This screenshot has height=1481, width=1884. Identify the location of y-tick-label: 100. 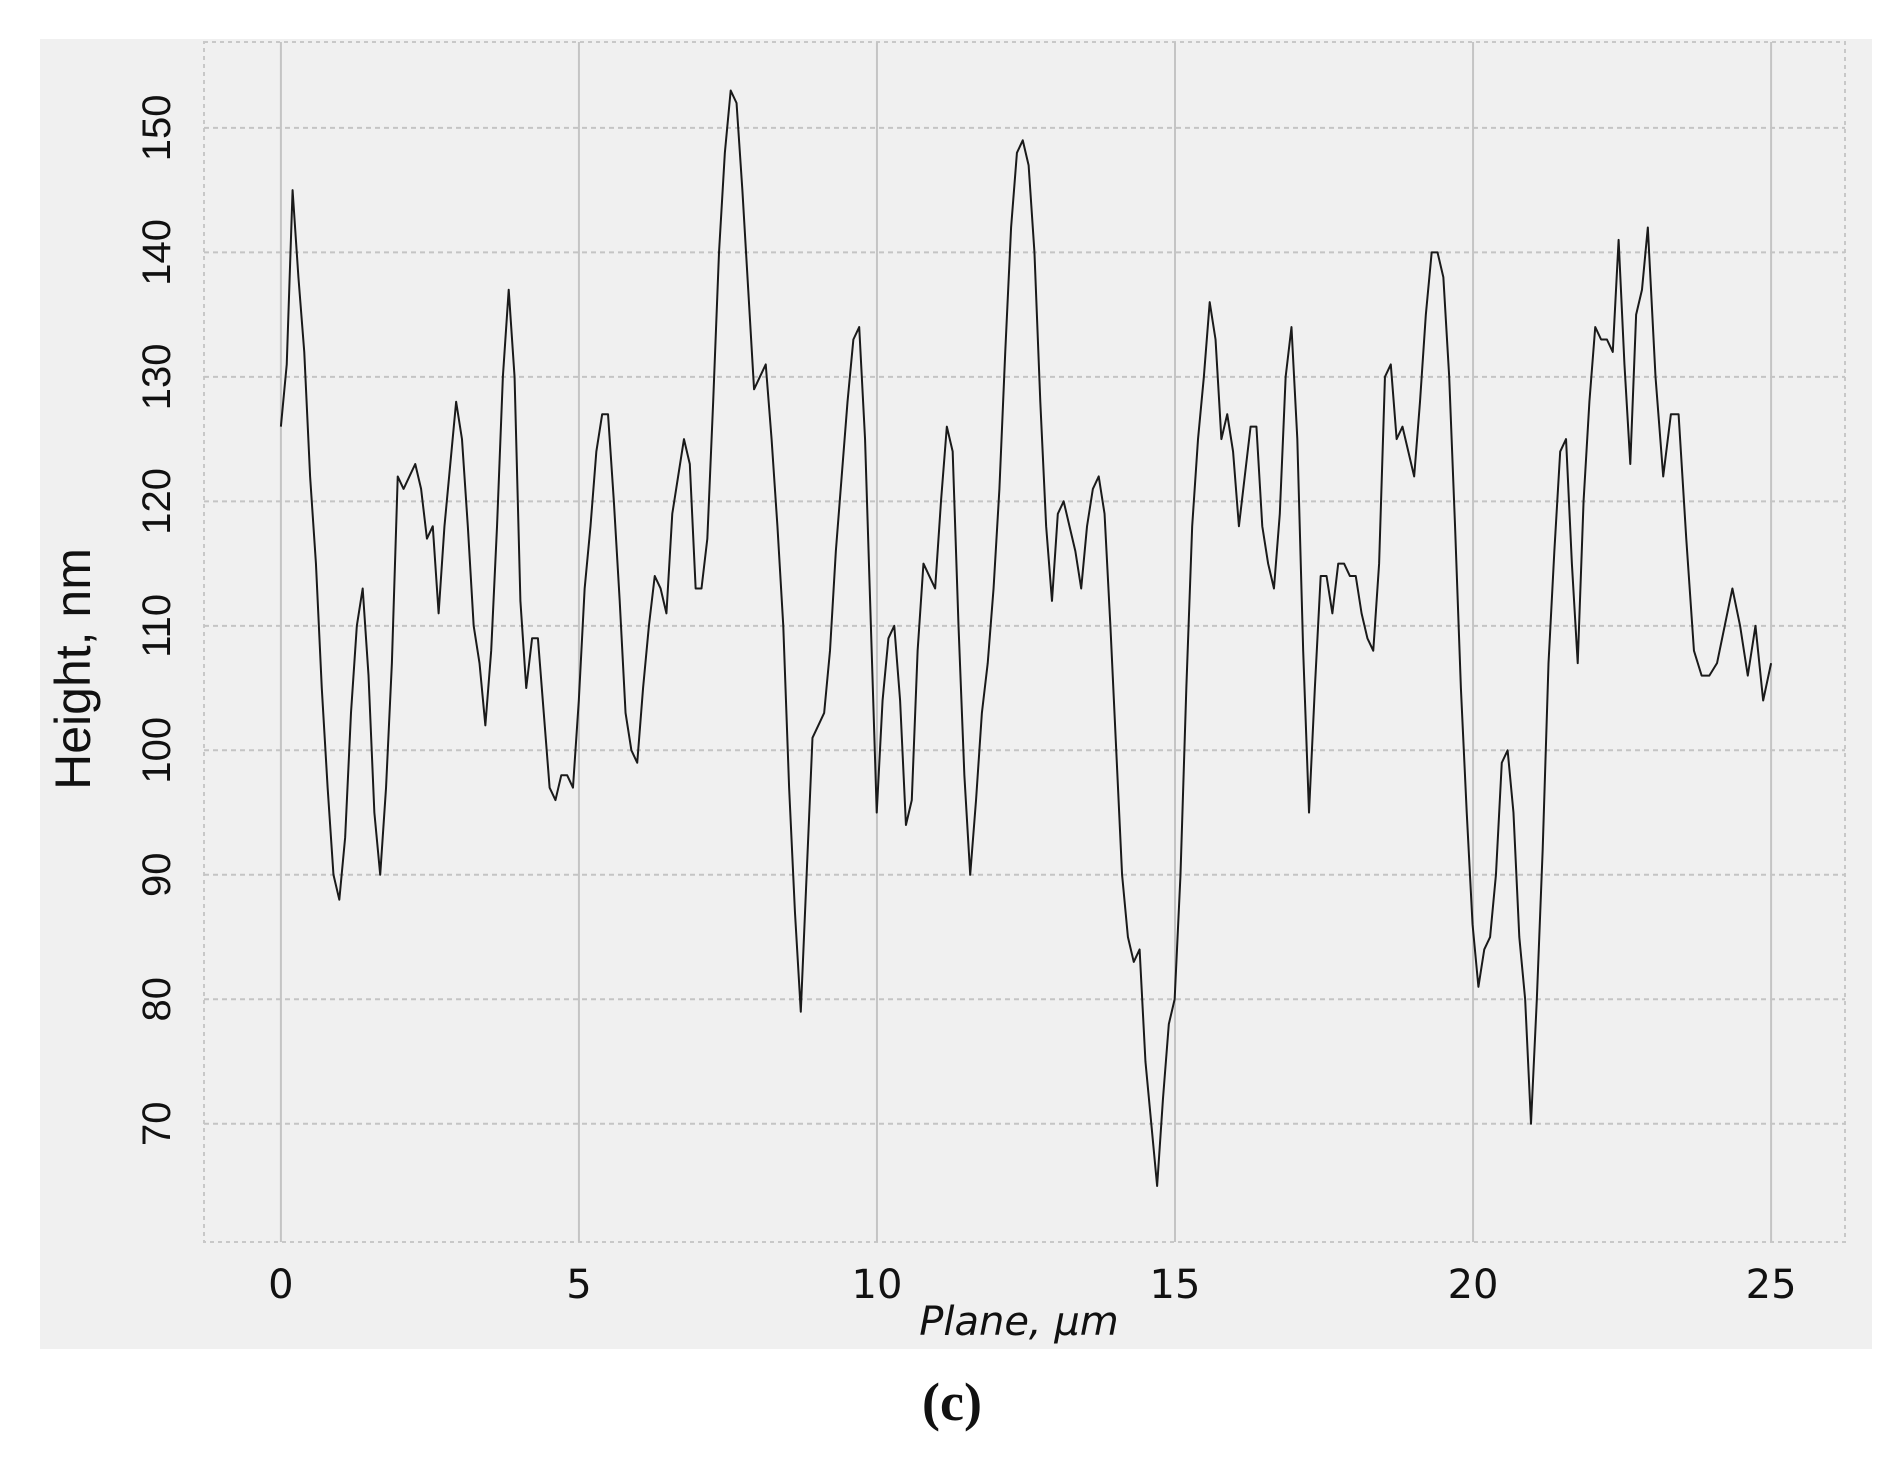
(157, 750).